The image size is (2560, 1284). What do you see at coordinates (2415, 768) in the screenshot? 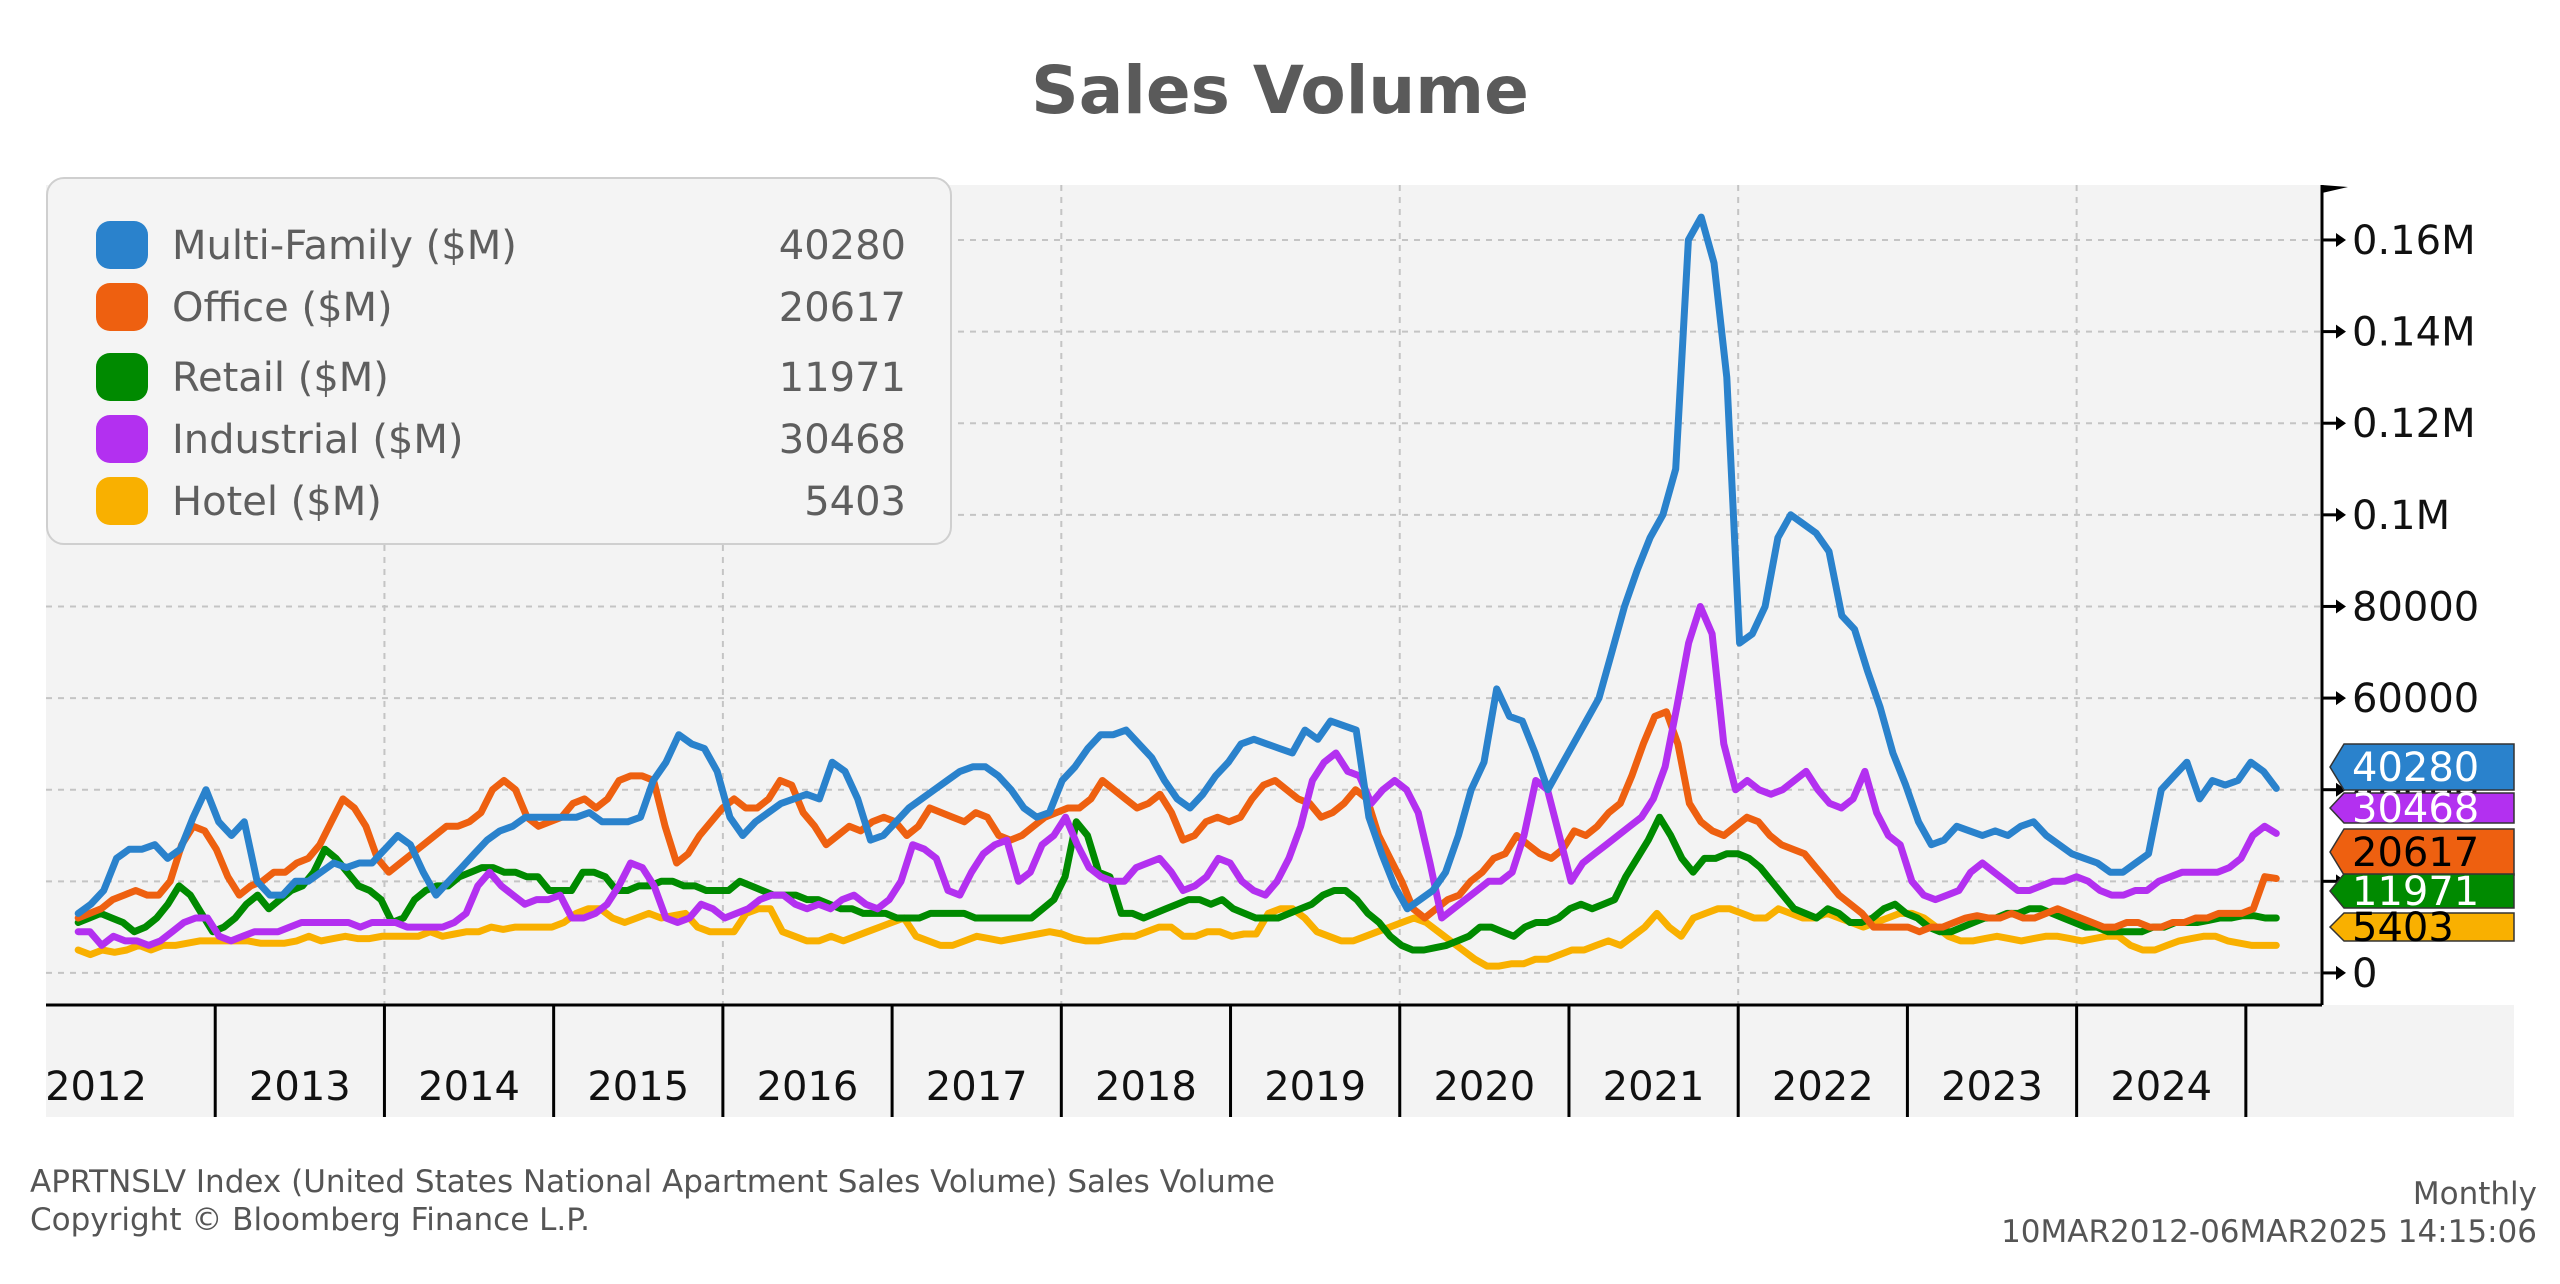
I see `value-tag-label: 40280` at bounding box center [2415, 768].